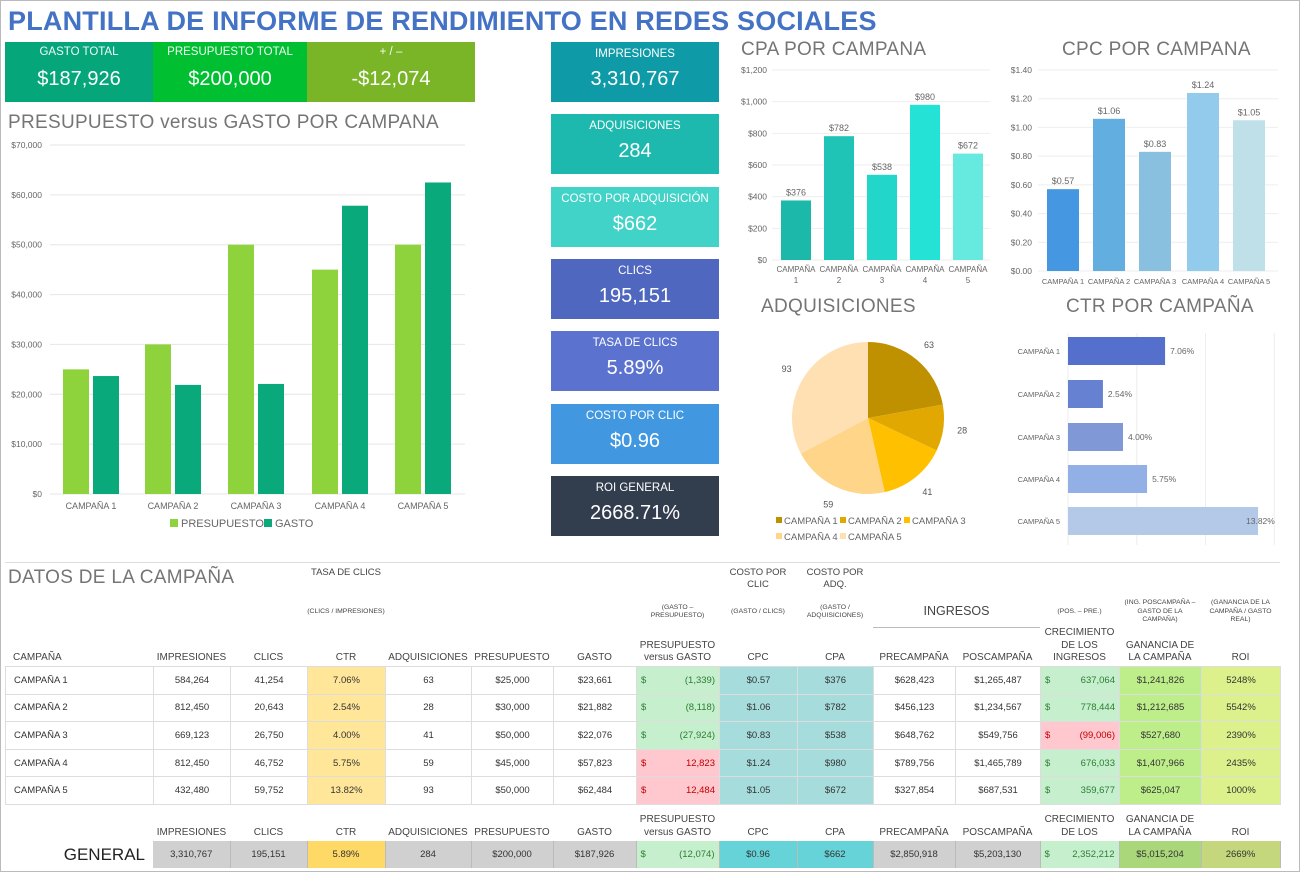  What do you see at coordinates (595, 790) in the screenshot?
I see `cell-spend: $62,484` at bounding box center [595, 790].